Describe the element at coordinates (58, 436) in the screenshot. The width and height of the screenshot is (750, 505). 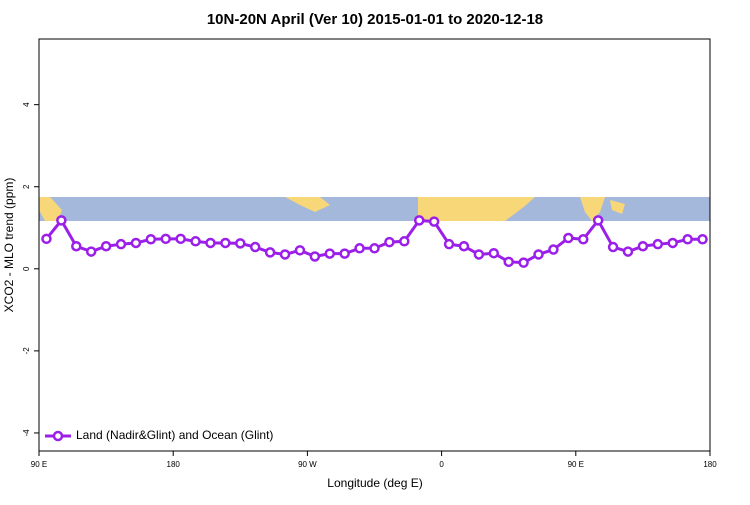
I see `legend-swatch-point` at that location.